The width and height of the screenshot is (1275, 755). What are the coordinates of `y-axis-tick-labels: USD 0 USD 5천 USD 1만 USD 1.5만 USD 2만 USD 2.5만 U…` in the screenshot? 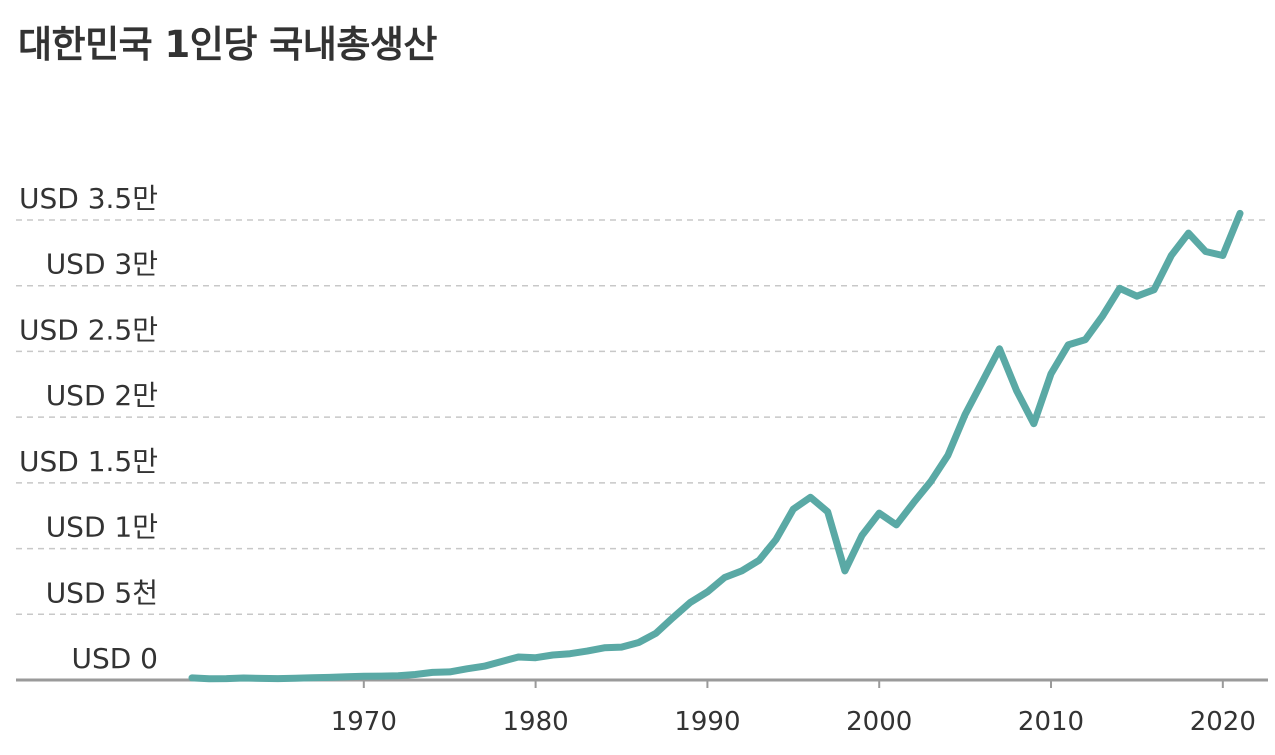 It's located at (88, 428).